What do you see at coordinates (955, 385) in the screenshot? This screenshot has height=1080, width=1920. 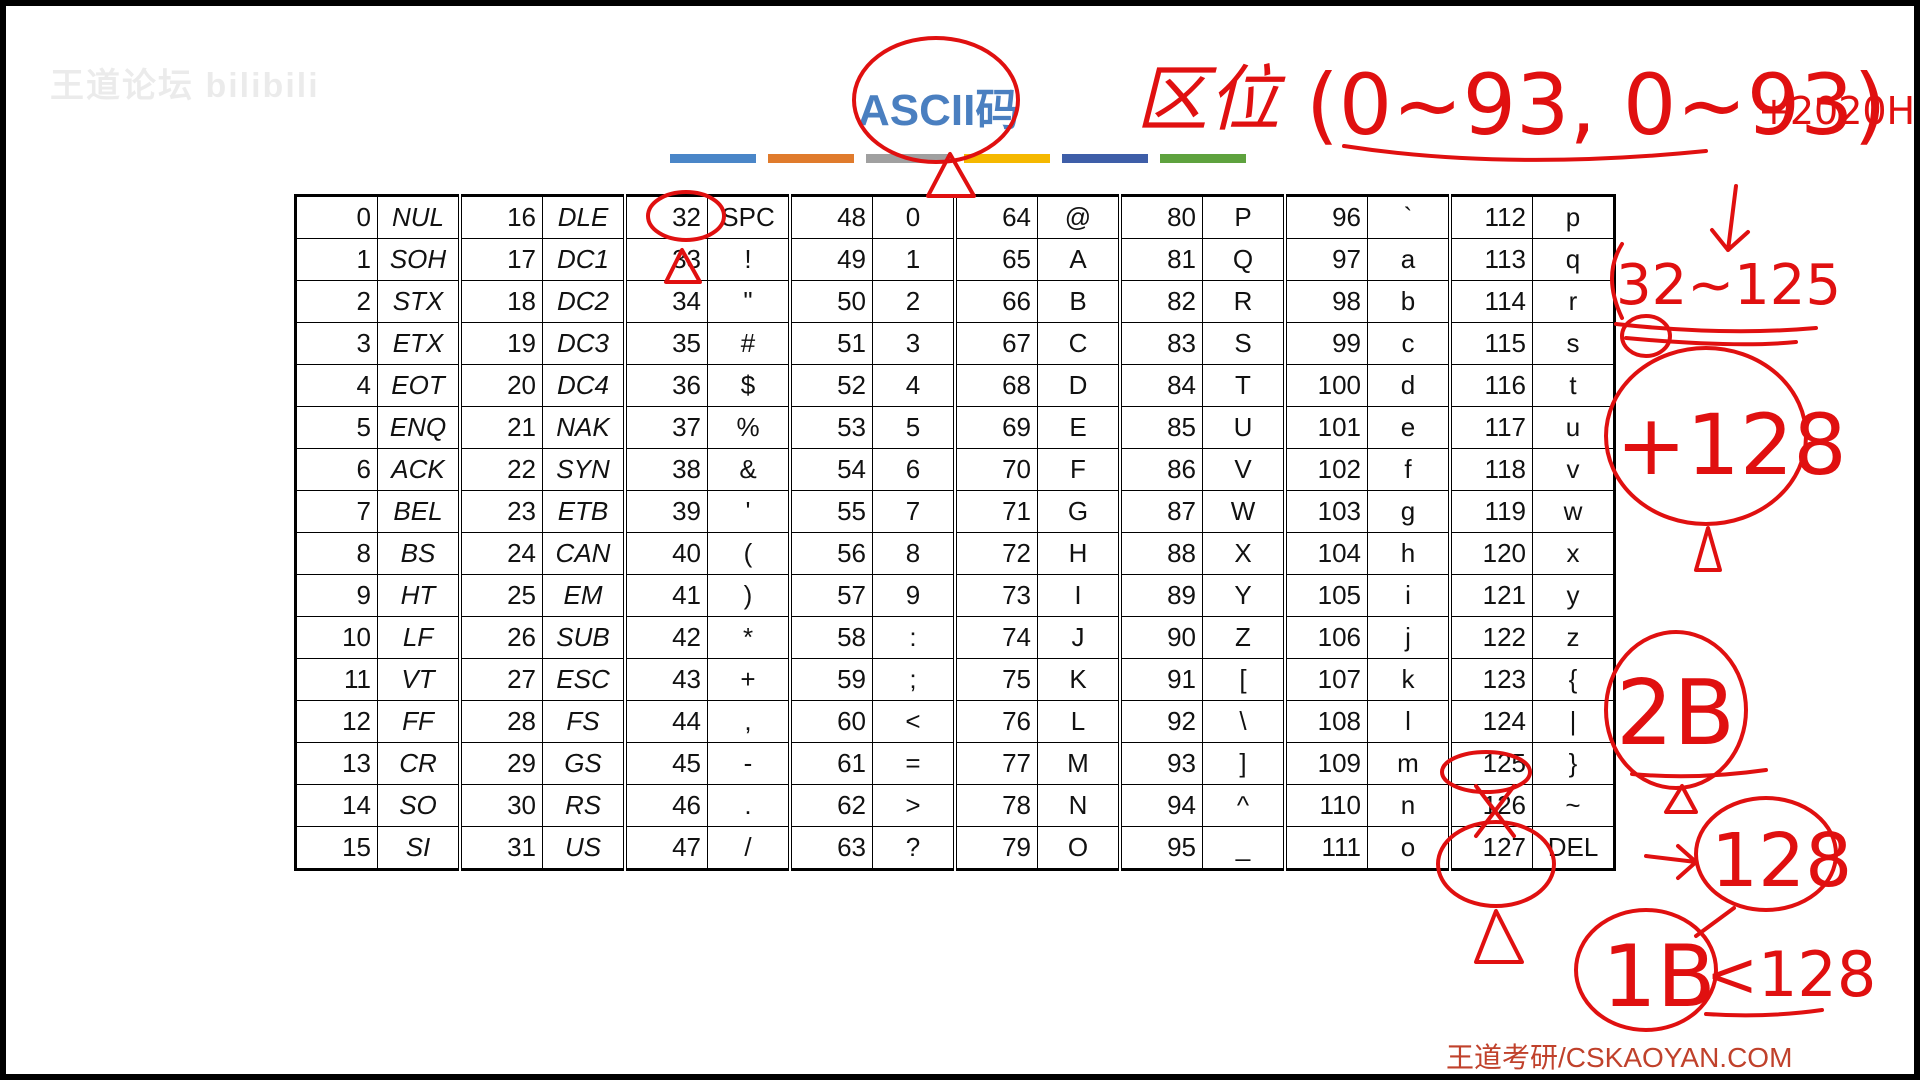 I see `table-row: 4 EOT 20 DC4 36 $52 4 68 D 84 T 100 d 116 t` at bounding box center [955, 385].